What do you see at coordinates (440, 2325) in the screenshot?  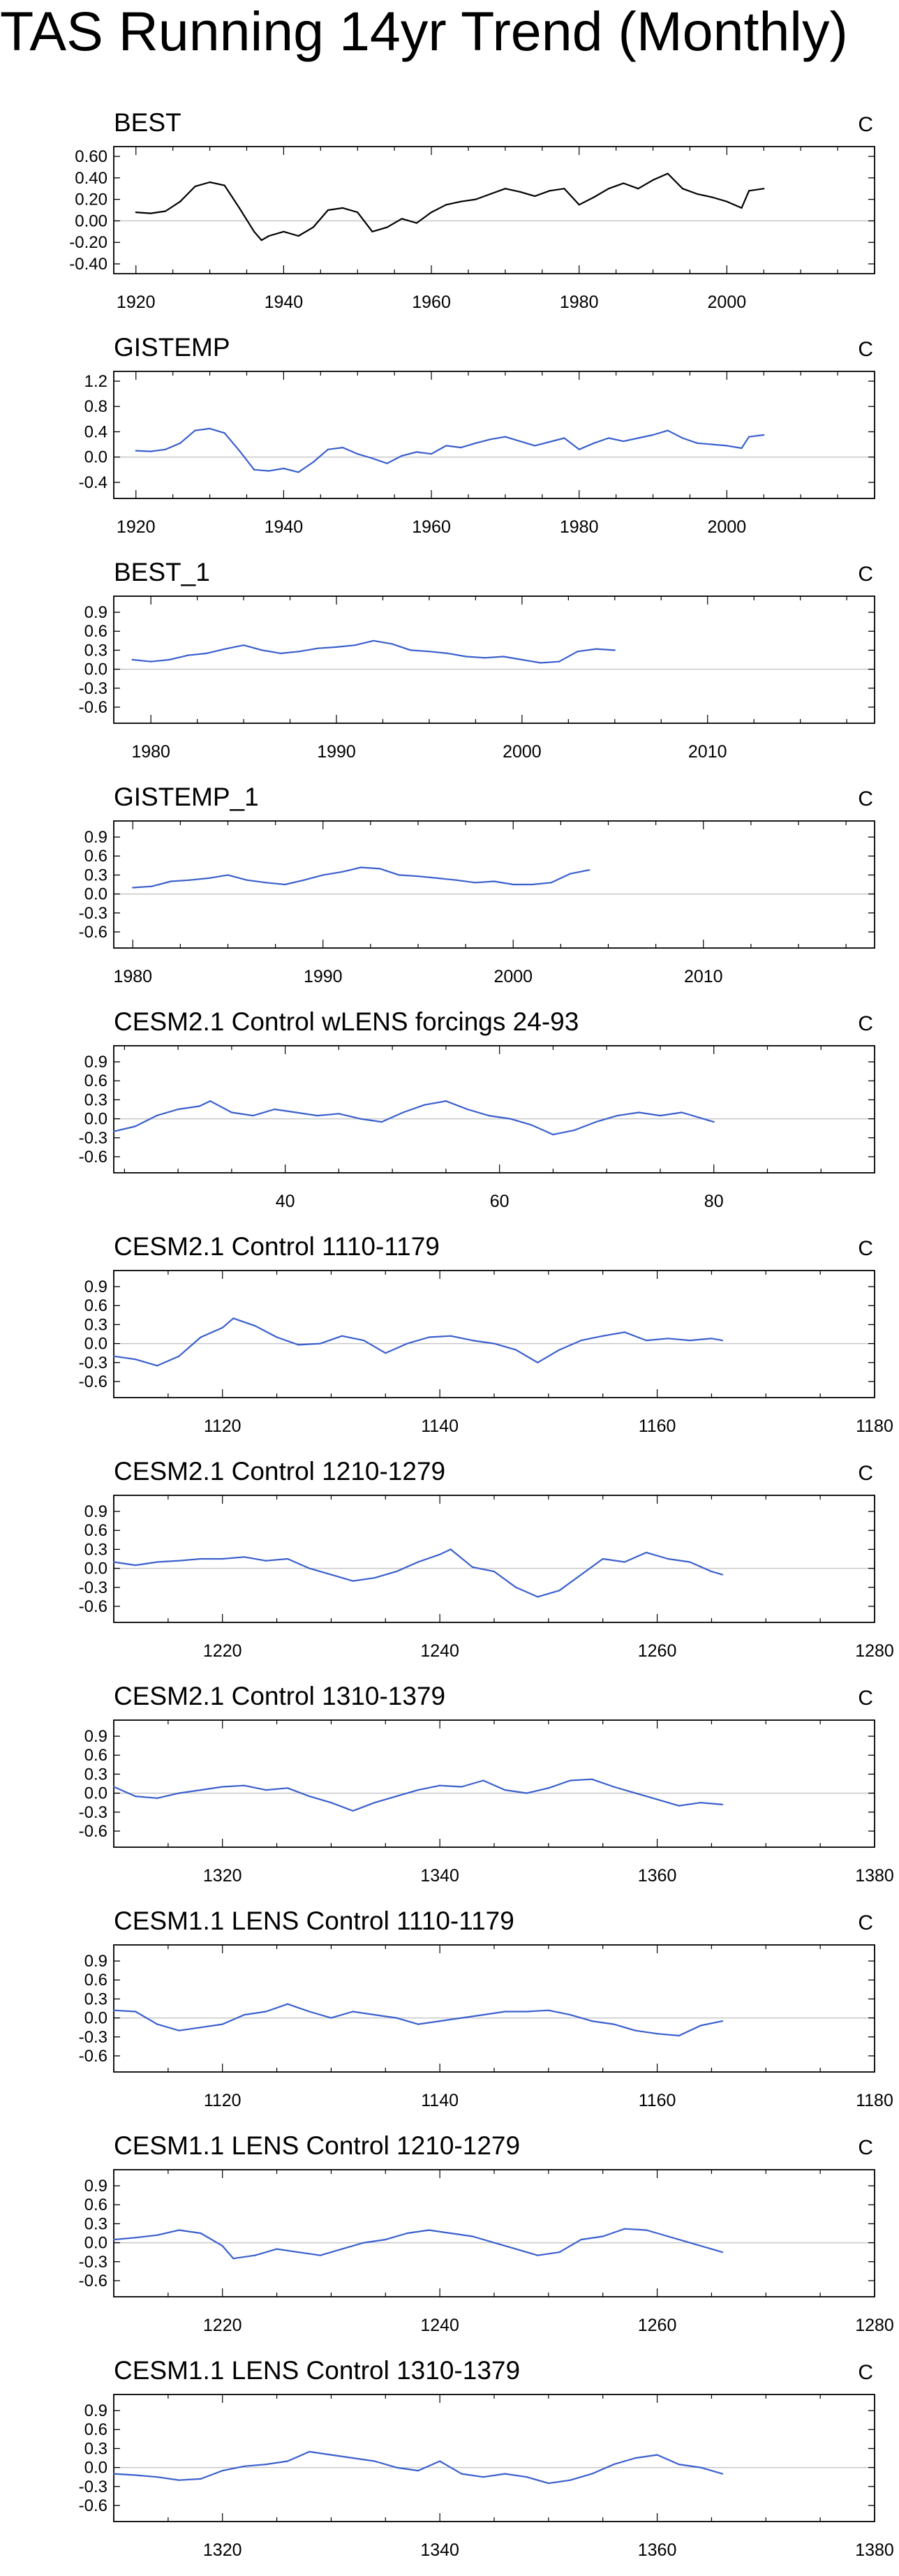 I see `x-tick-label: 1240` at bounding box center [440, 2325].